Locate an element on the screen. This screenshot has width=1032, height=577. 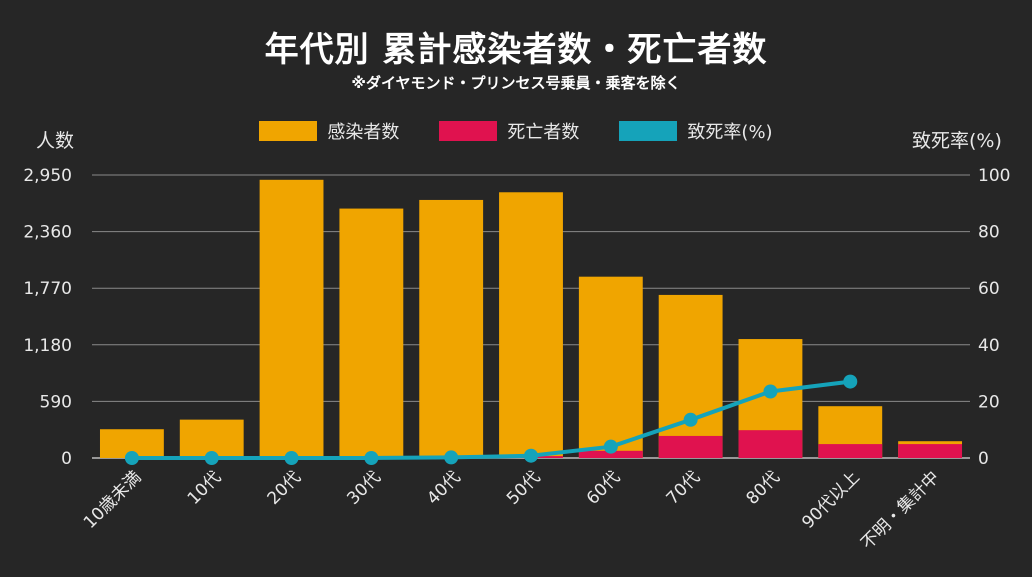
x-tick-label: 90代以上 is located at coordinates (831, 500).